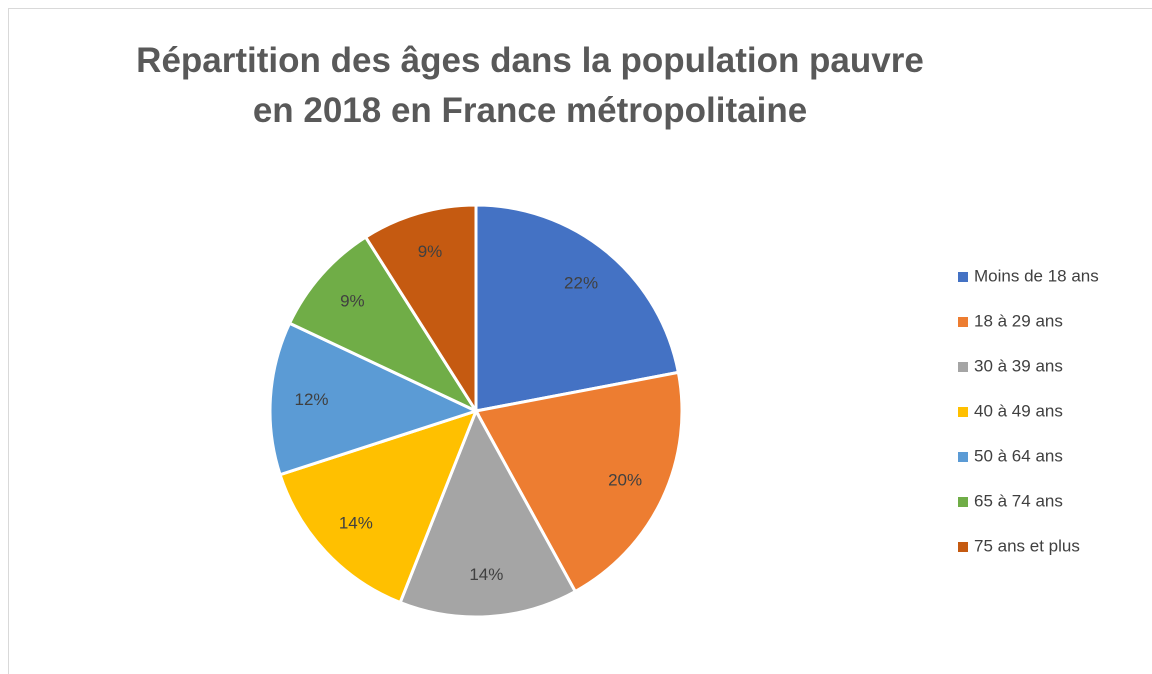 The height and width of the screenshot is (674, 1152). I want to click on legend-label: 40 à 49 ans, so click(1018, 410).